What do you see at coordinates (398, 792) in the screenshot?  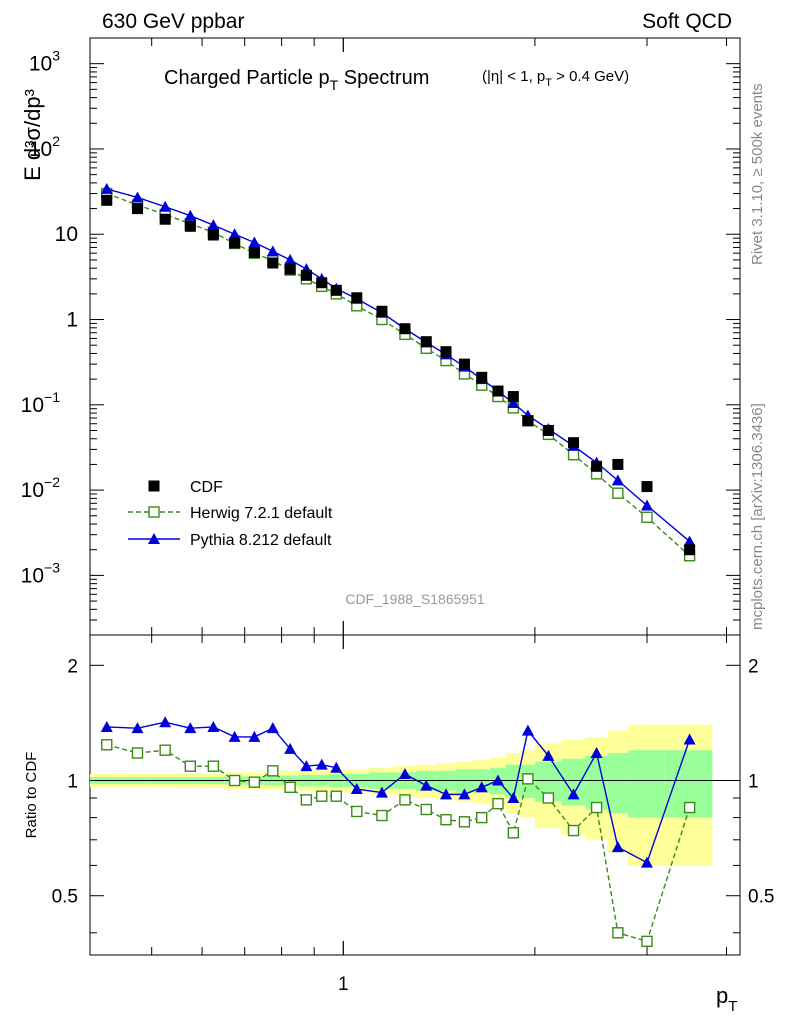 I see `pythia-ratio-line` at bounding box center [398, 792].